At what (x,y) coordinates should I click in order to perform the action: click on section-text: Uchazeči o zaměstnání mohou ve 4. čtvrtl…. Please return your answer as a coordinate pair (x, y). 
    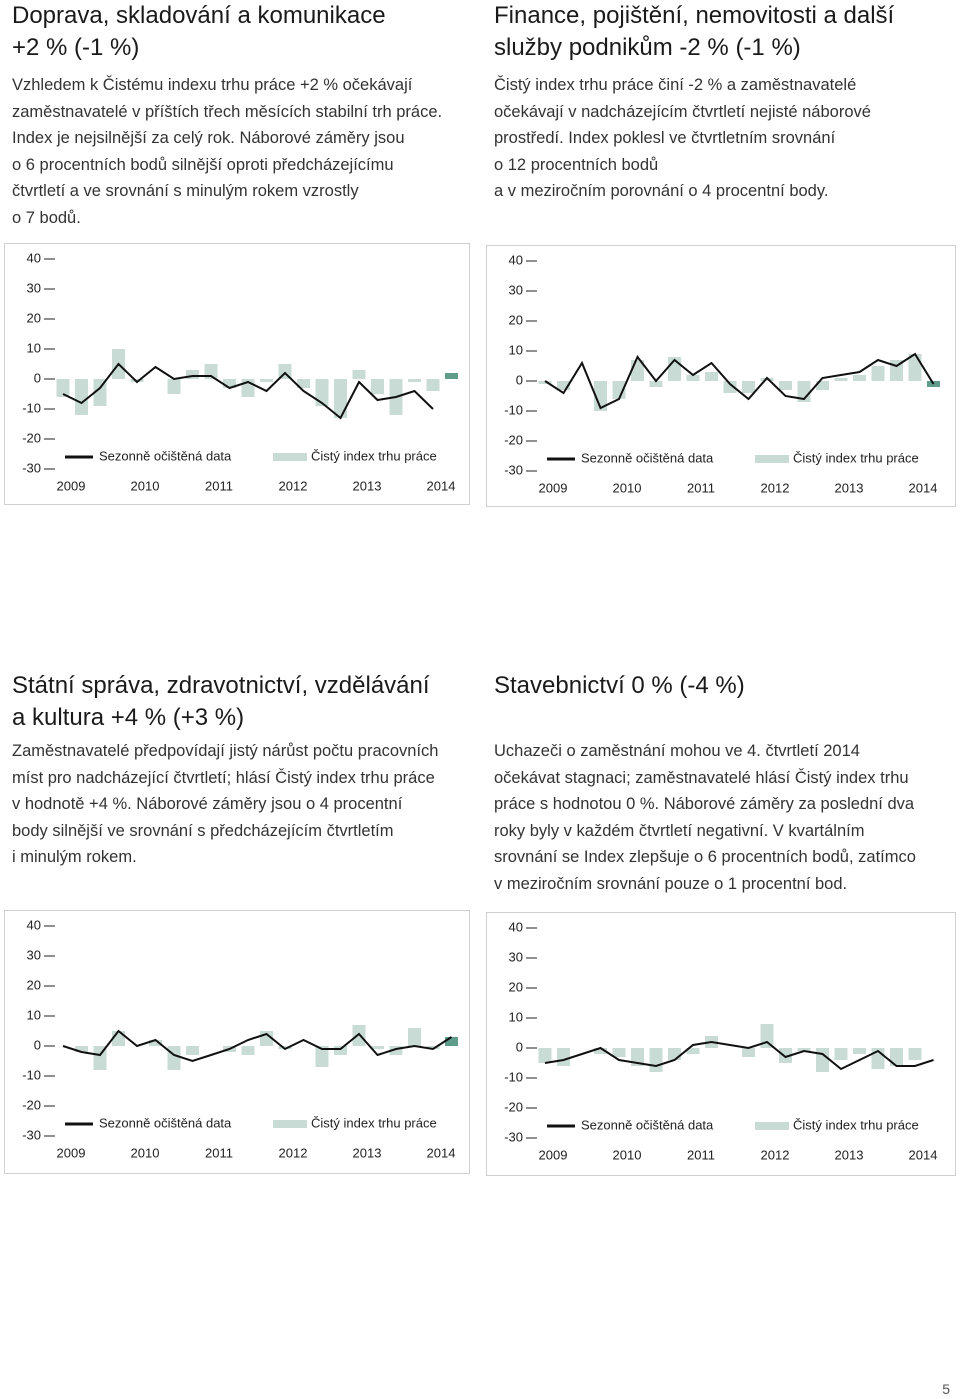
    Looking at the image, I should click on (705, 817).